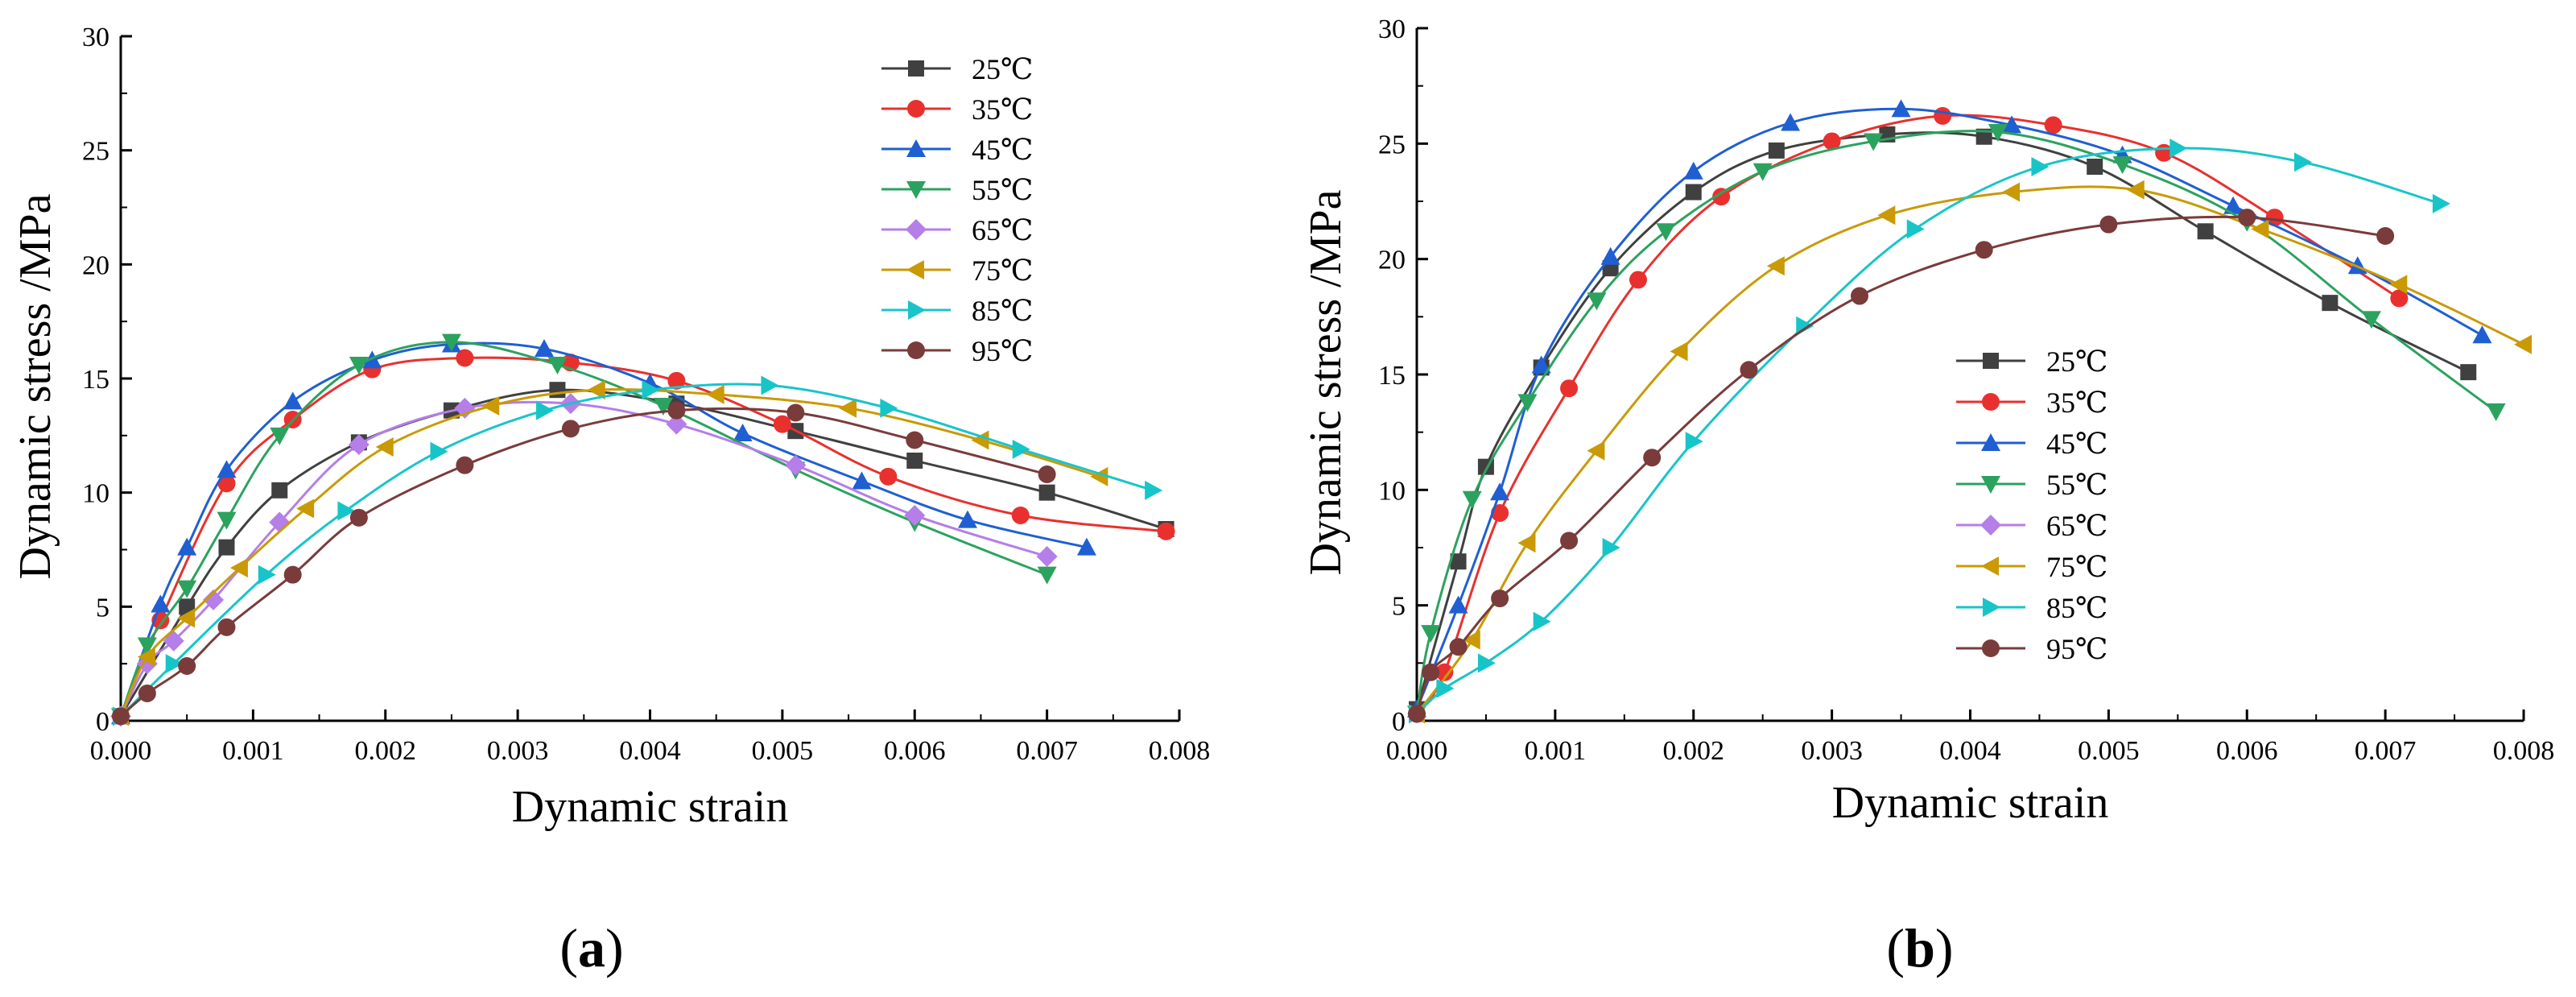  I want to click on y-tick-label: 25, so click(1392, 144).